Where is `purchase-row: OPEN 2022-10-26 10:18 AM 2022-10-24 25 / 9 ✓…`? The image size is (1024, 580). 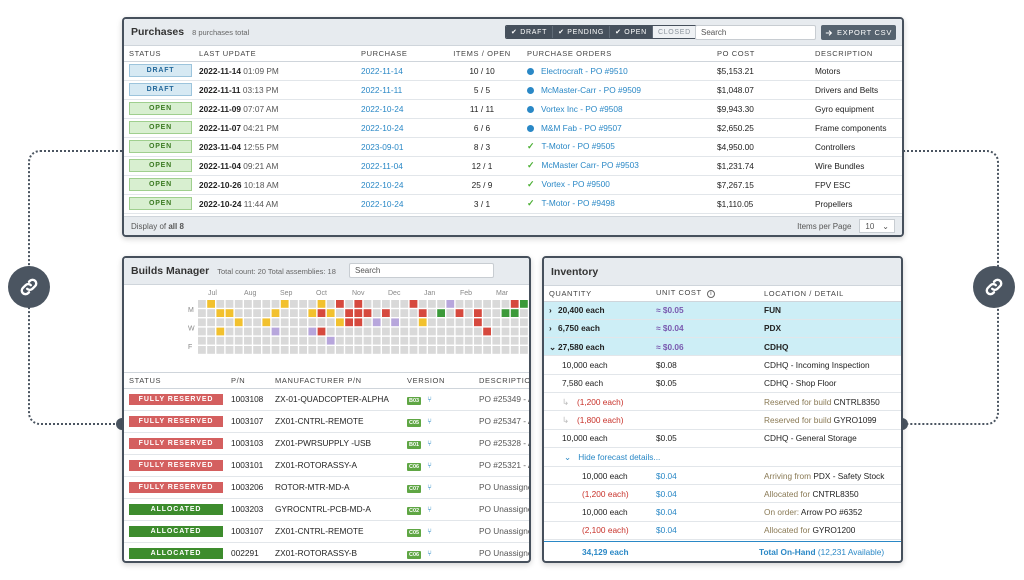
purchase-row: OPEN 2022-10-26 10:18 AM 2022-10-24 25 / 9 ✓… is located at coordinates (513, 185).